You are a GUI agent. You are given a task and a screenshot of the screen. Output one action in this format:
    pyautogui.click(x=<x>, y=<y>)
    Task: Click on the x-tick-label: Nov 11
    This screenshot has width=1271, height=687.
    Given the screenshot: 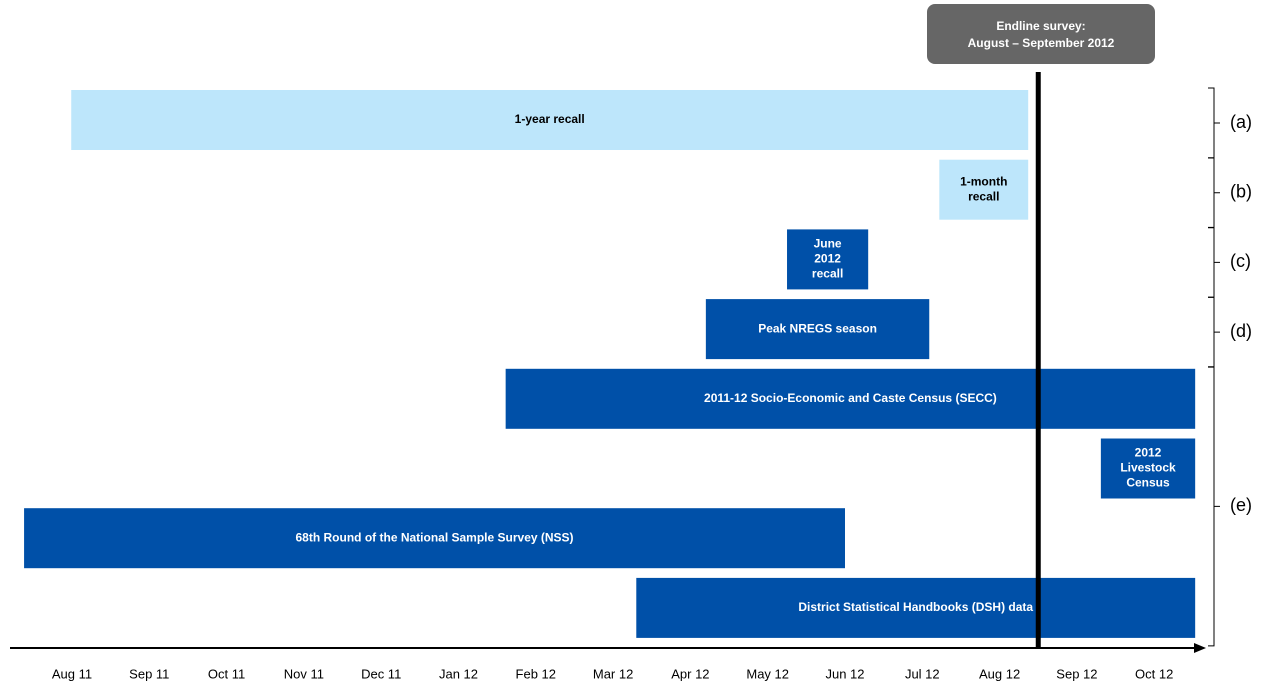 What is the action you would take?
    pyautogui.click(x=304, y=673)
    